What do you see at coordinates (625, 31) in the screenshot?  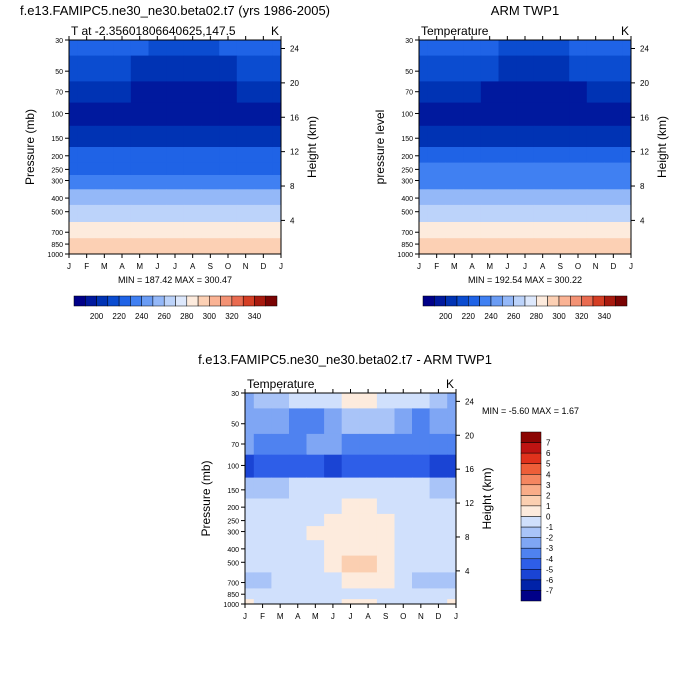 I see `subtitle-right: K` at bounding box center [625, 31].